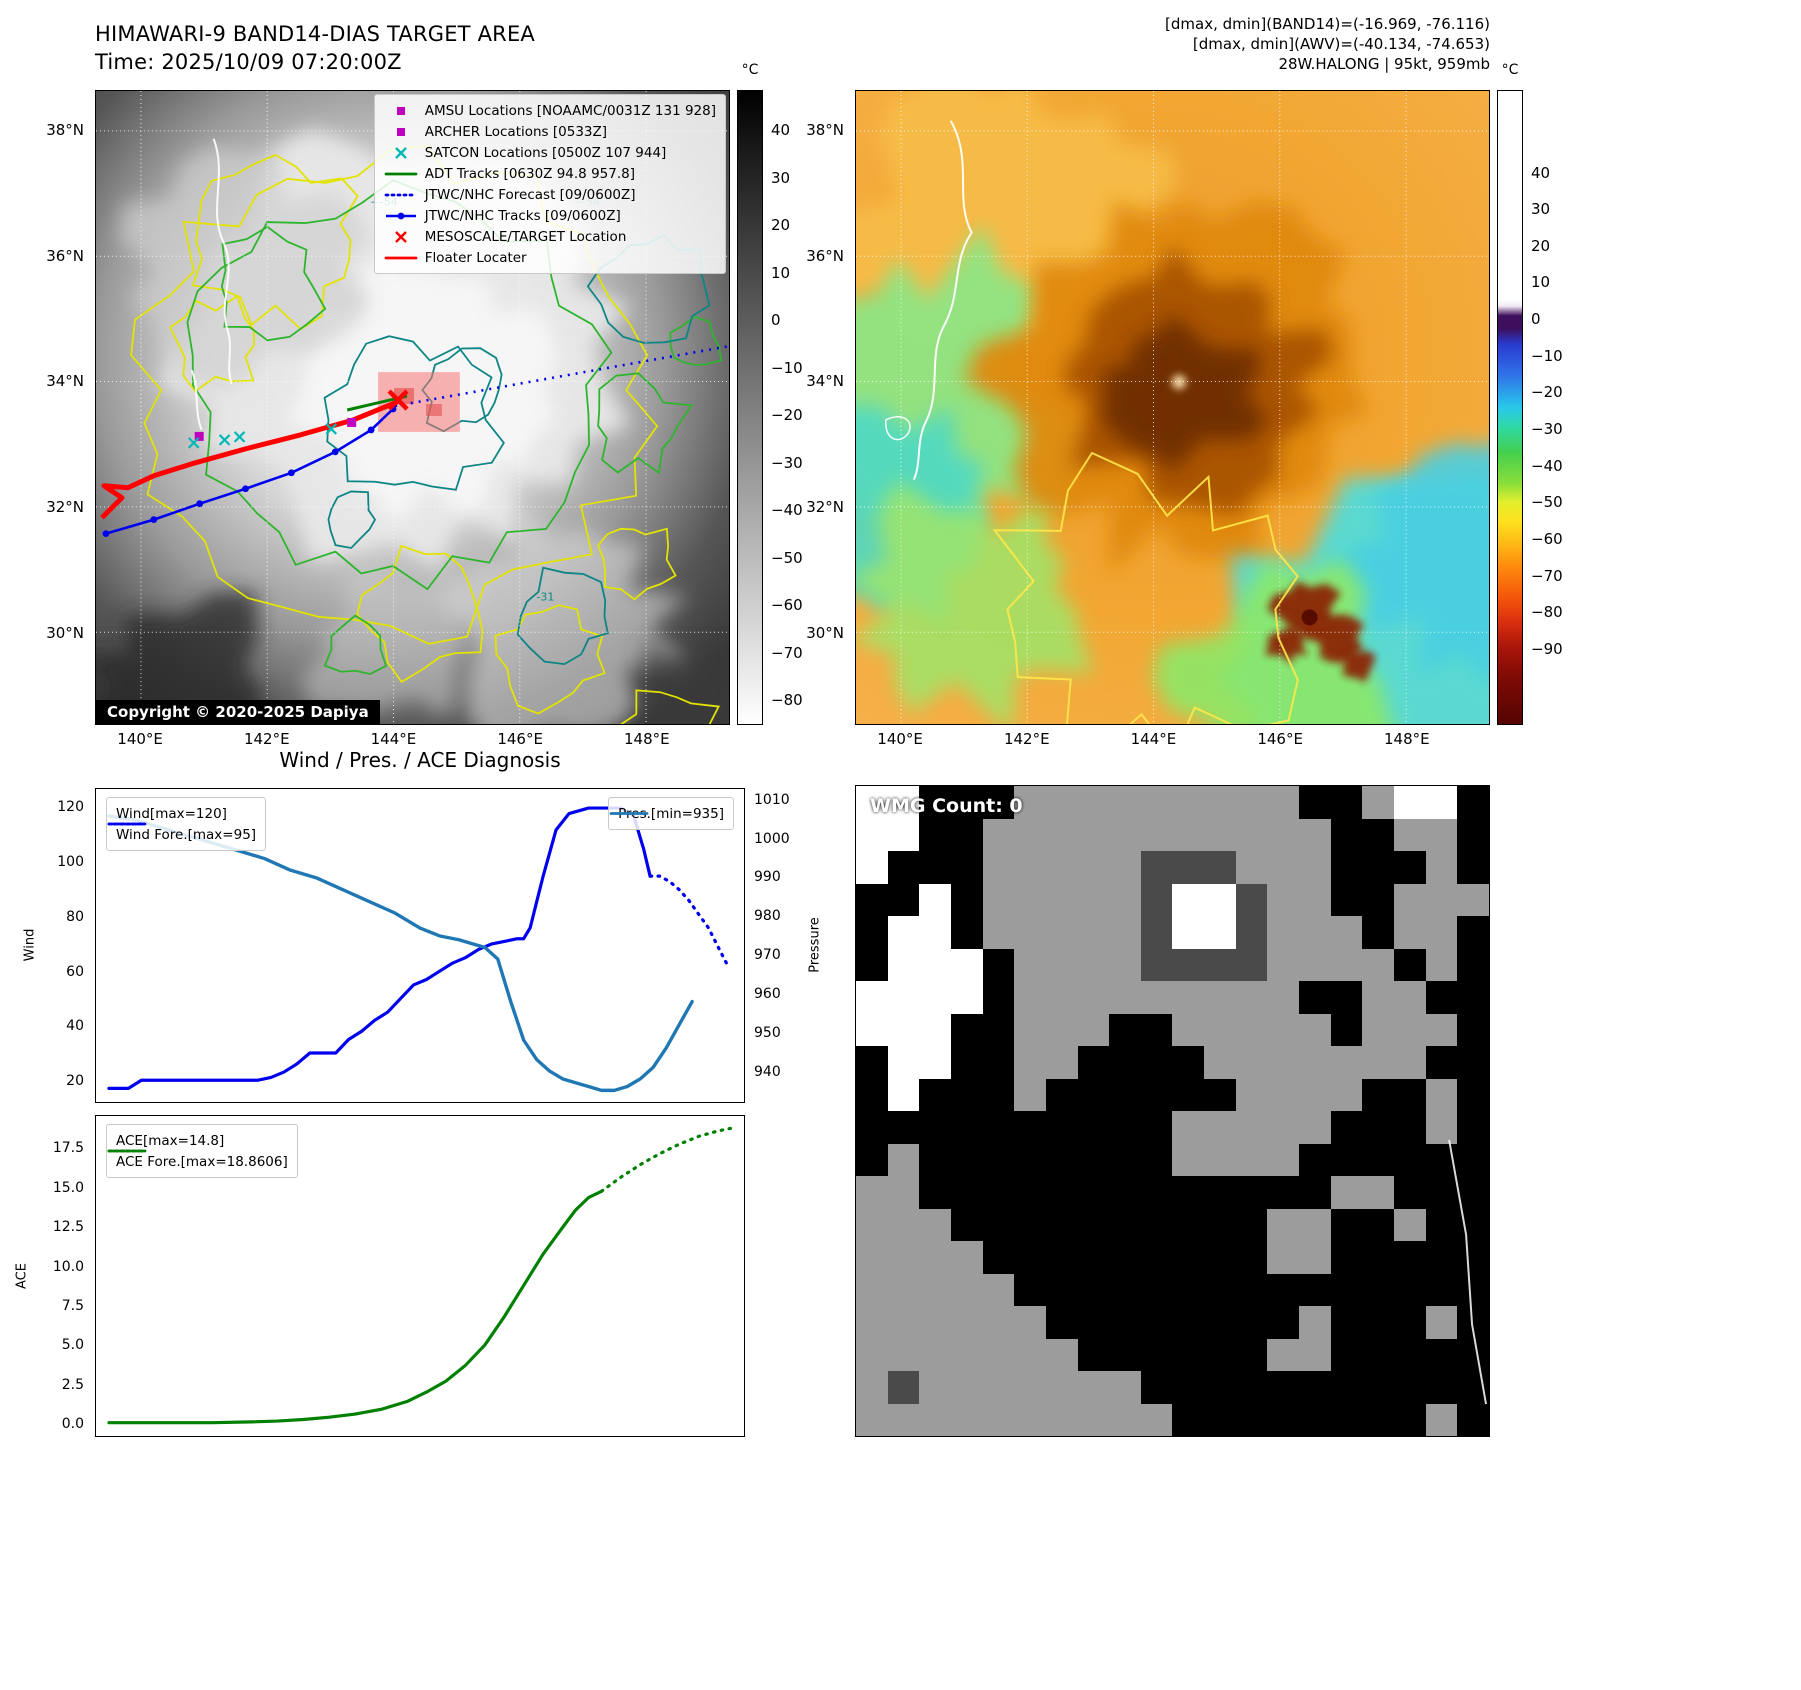  Describe the element at coordinates (1541, 282) in the screenshot. I see `colorbar-tick-label: 10` at that location.